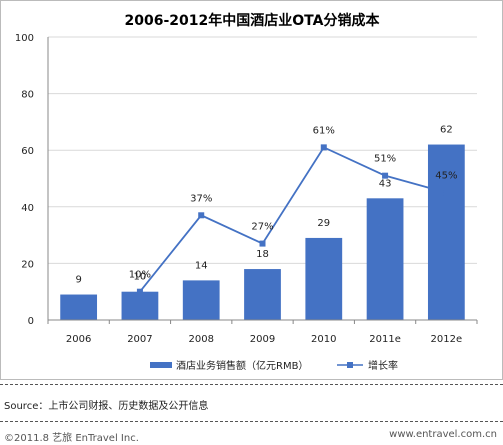 The image size is (503, 445). I want to click on legend-bar-label: 酒店业务销售额（亿元RMB）, so click(242, 365).